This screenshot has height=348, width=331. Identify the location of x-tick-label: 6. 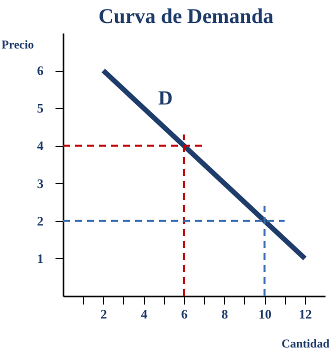
(184, 314).